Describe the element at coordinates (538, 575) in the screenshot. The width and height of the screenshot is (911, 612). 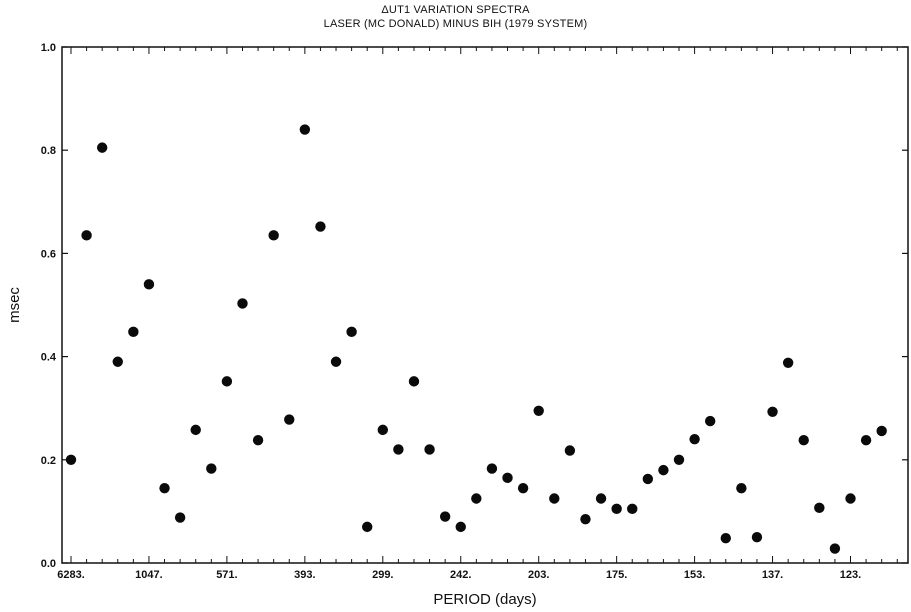
I see `x-tick-label: 203.` at that location.